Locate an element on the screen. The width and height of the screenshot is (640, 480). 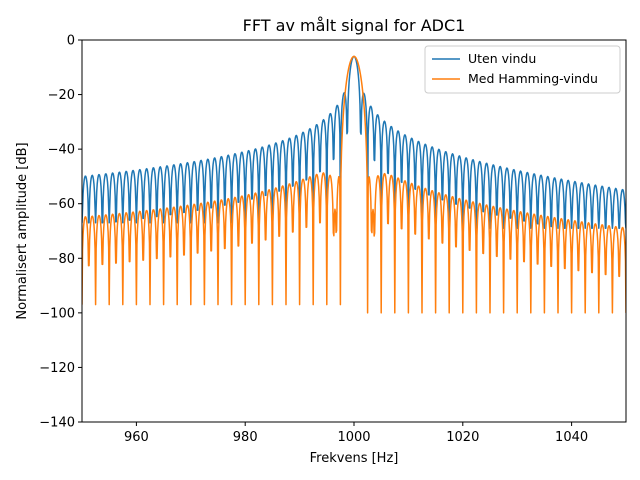
y-tick-label: 0 is located at coordinates (71, 41).